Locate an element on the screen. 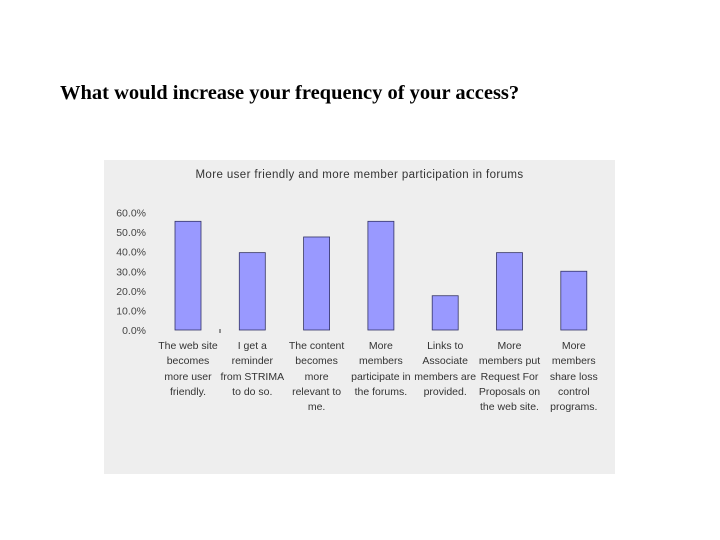  y-tick-label: 60.0% is located at coordinates (131, 214).